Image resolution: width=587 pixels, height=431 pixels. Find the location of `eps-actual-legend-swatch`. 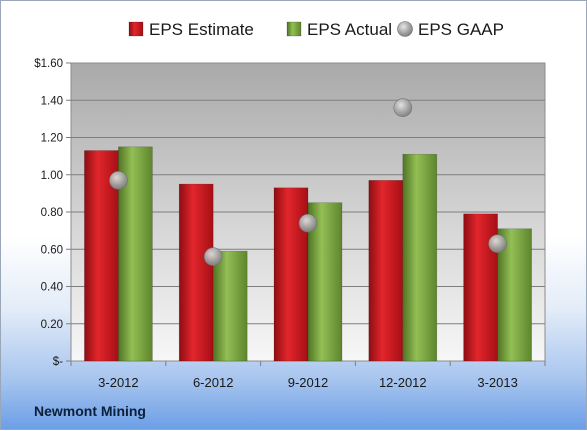

eps-actual-legend-swatch is located at coordinates (294, 29).